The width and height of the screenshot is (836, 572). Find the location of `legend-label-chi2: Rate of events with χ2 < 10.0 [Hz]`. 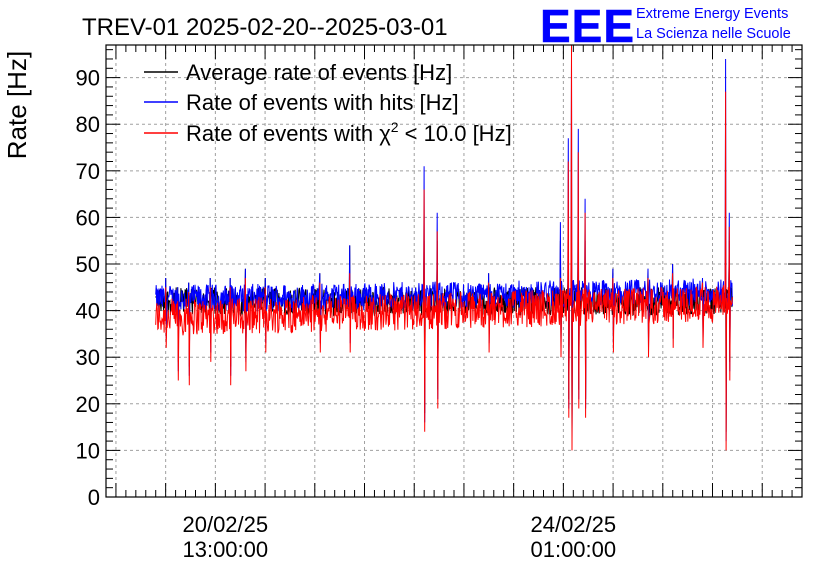

legend-label-chi2: Rate of events with χ2 < 10.0 [Hz] is located at coordinates (349, 132).